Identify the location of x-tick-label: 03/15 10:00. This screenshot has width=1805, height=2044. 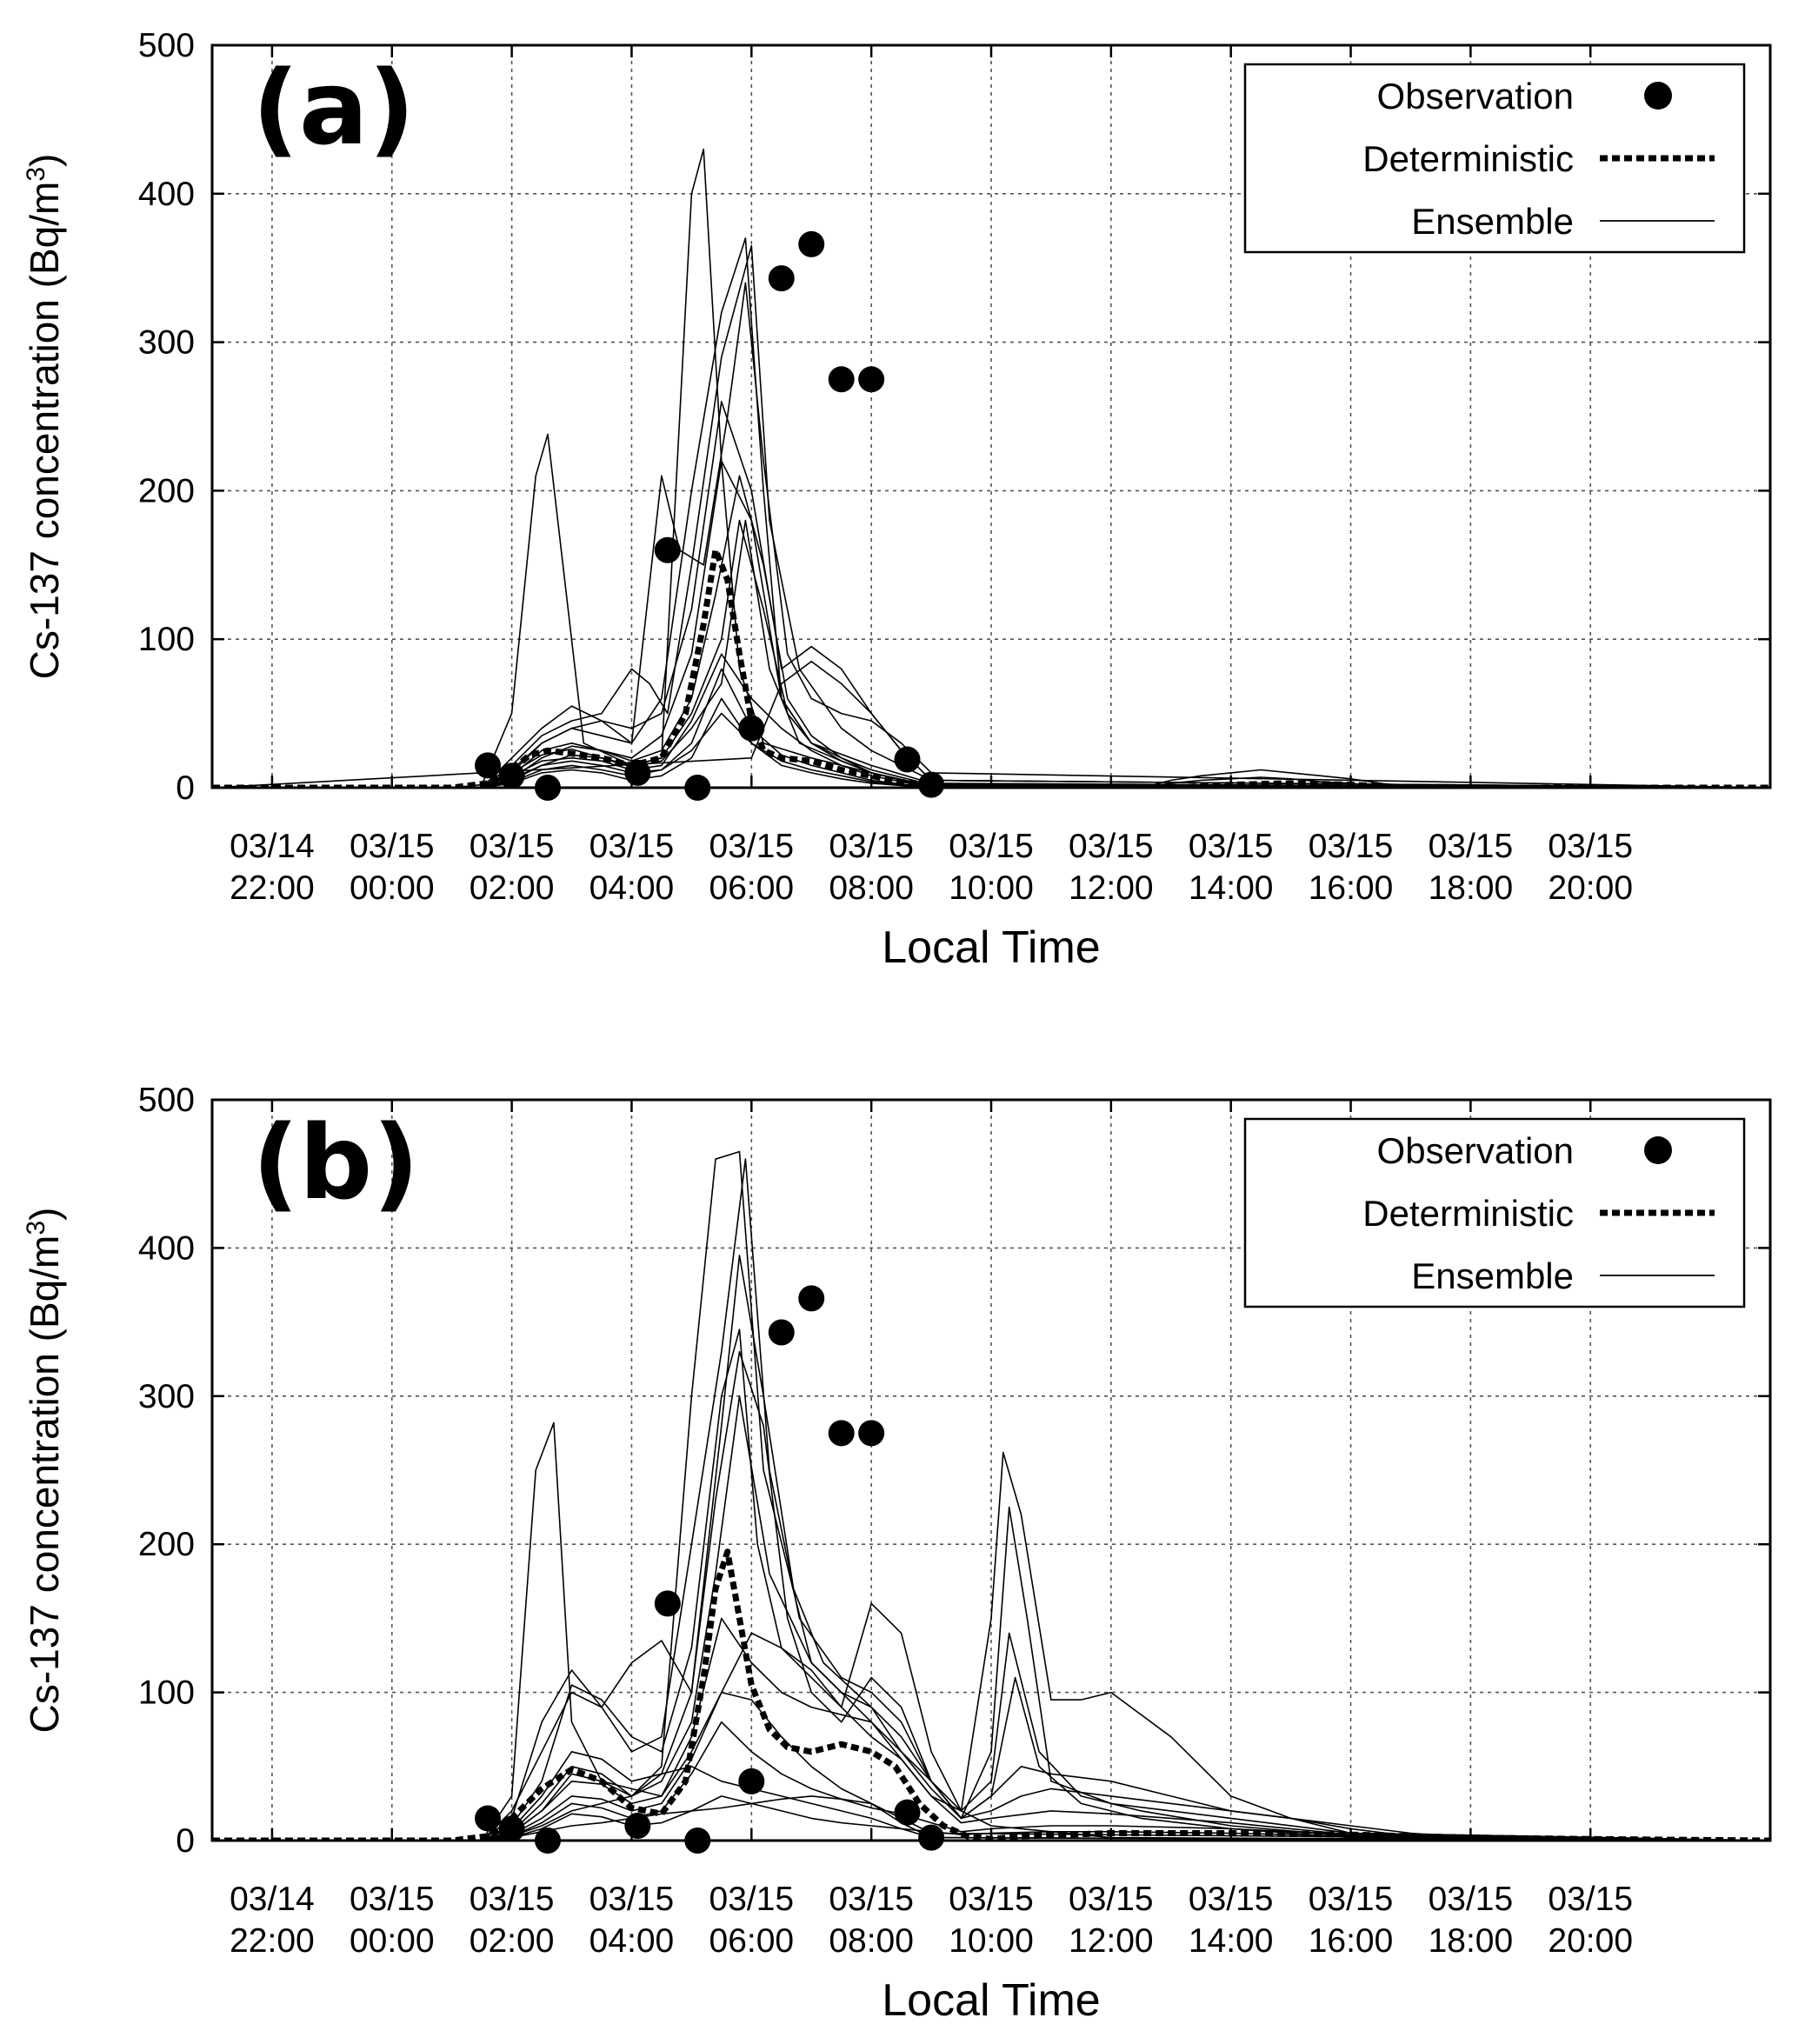
(991, 867).